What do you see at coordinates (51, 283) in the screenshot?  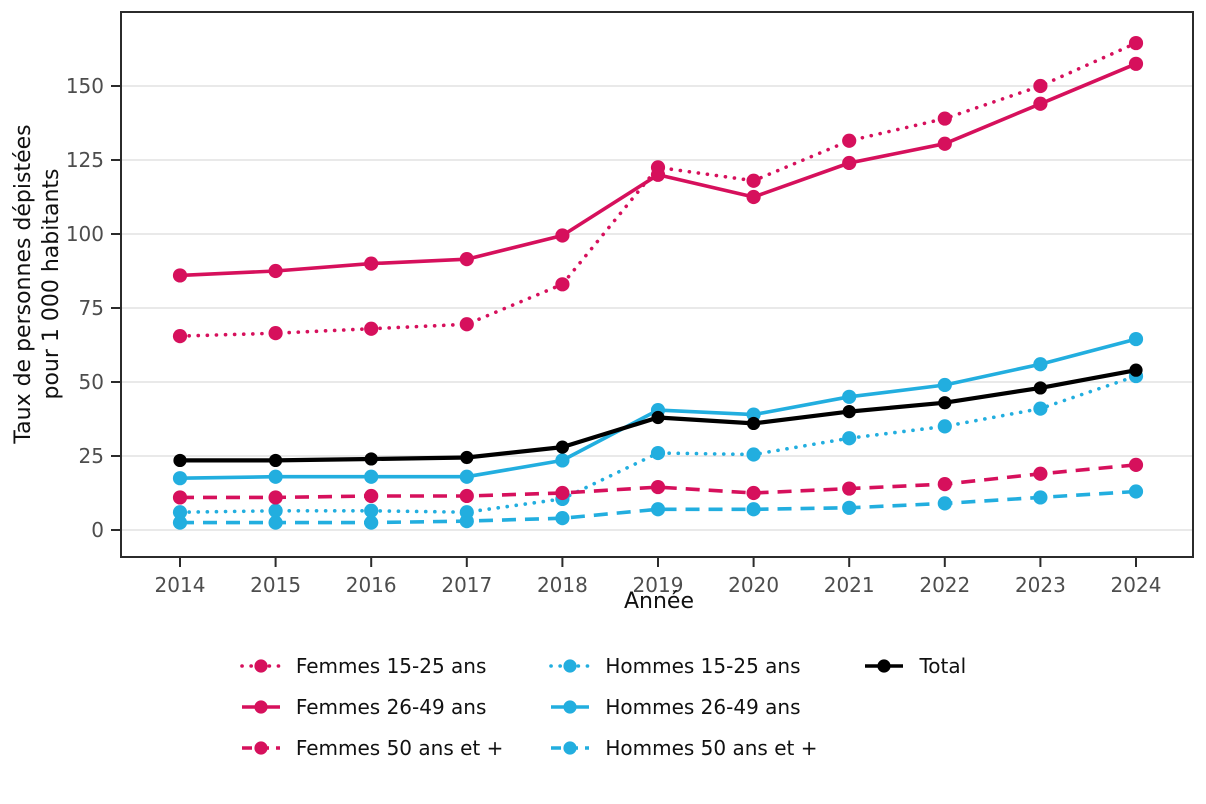 I see `y-axis-title-line2: pour 1 000 habitants` at bounding box center [51, 283].